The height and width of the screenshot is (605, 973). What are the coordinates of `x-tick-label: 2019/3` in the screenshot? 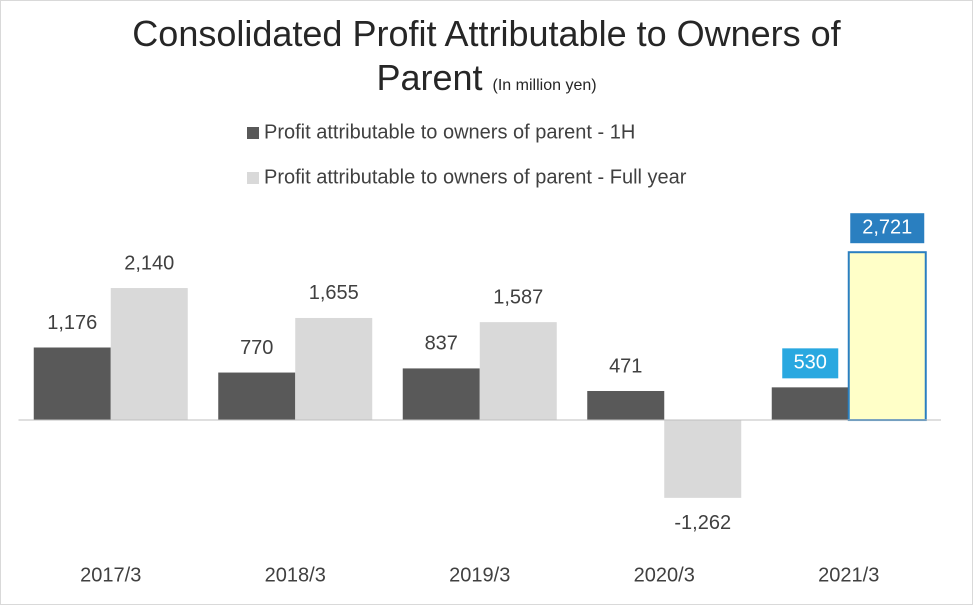 It's located at (479, 575).